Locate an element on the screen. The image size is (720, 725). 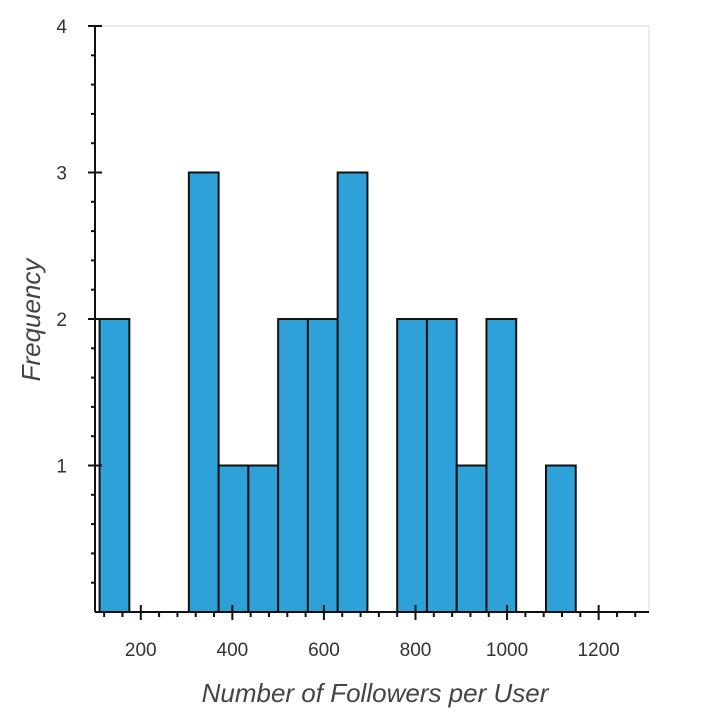
x-axis-label: Number of Followers per User is located at coordinates (376, 693).